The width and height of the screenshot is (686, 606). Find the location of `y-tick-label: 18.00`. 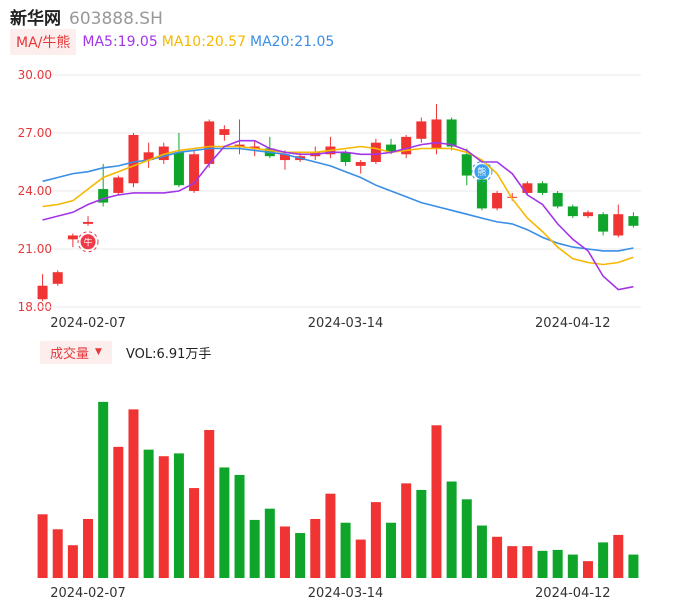

y-tick-label: 18.00 is located at coordinates (35, 307).